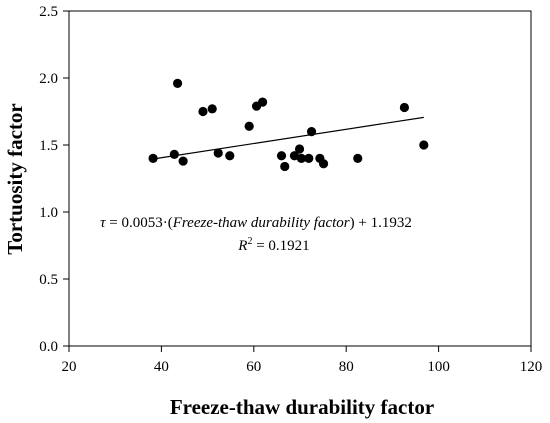 The image size is (550, 423). Describe the element at coordinates (48, 146) in the screenshot. I see `y-tick-label: 1.5` at that location.